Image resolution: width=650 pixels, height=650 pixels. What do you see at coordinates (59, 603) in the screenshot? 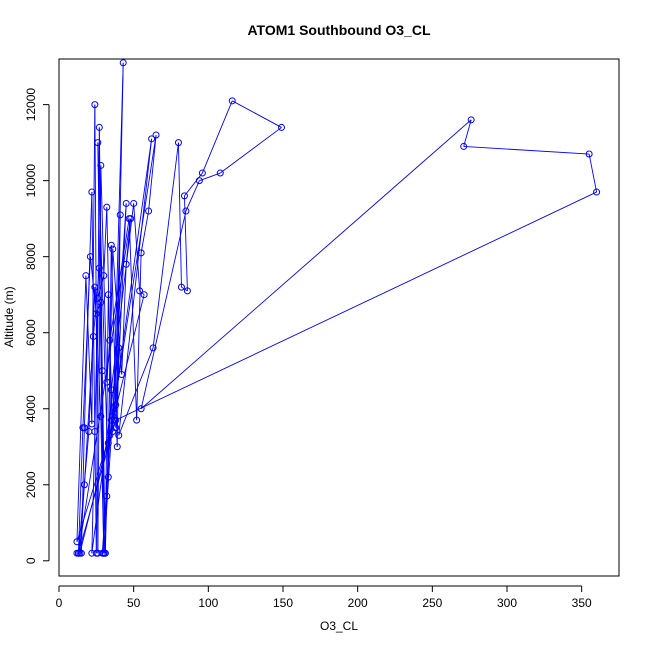
I see `x-tick-label: 0` at bounding box center [59, 603].